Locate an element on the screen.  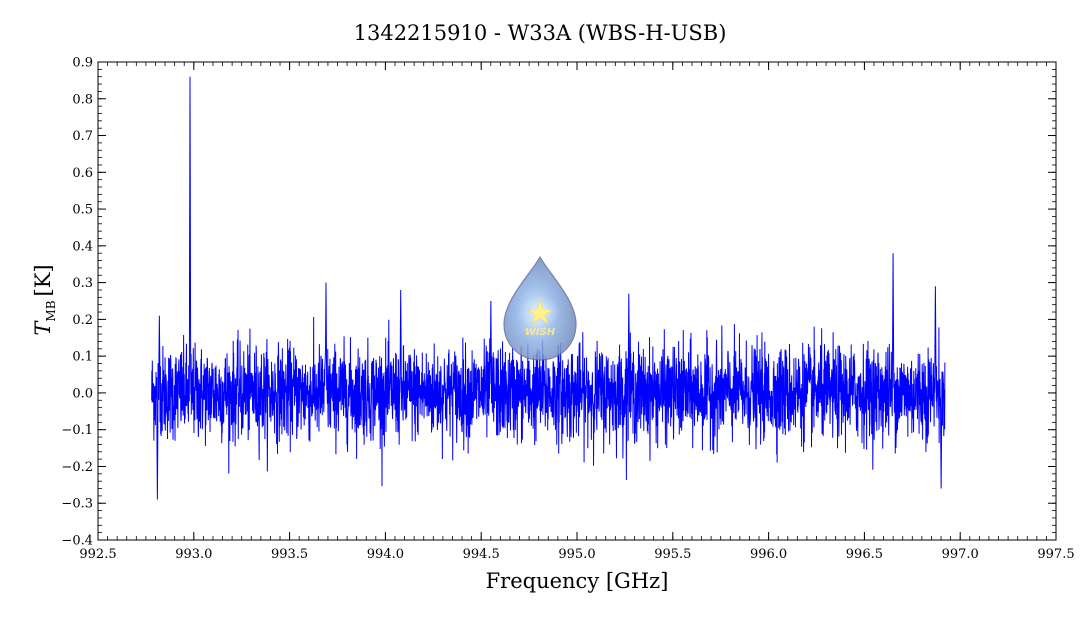
x-tick-label: 995.0 is located at coordinates (576, 554).